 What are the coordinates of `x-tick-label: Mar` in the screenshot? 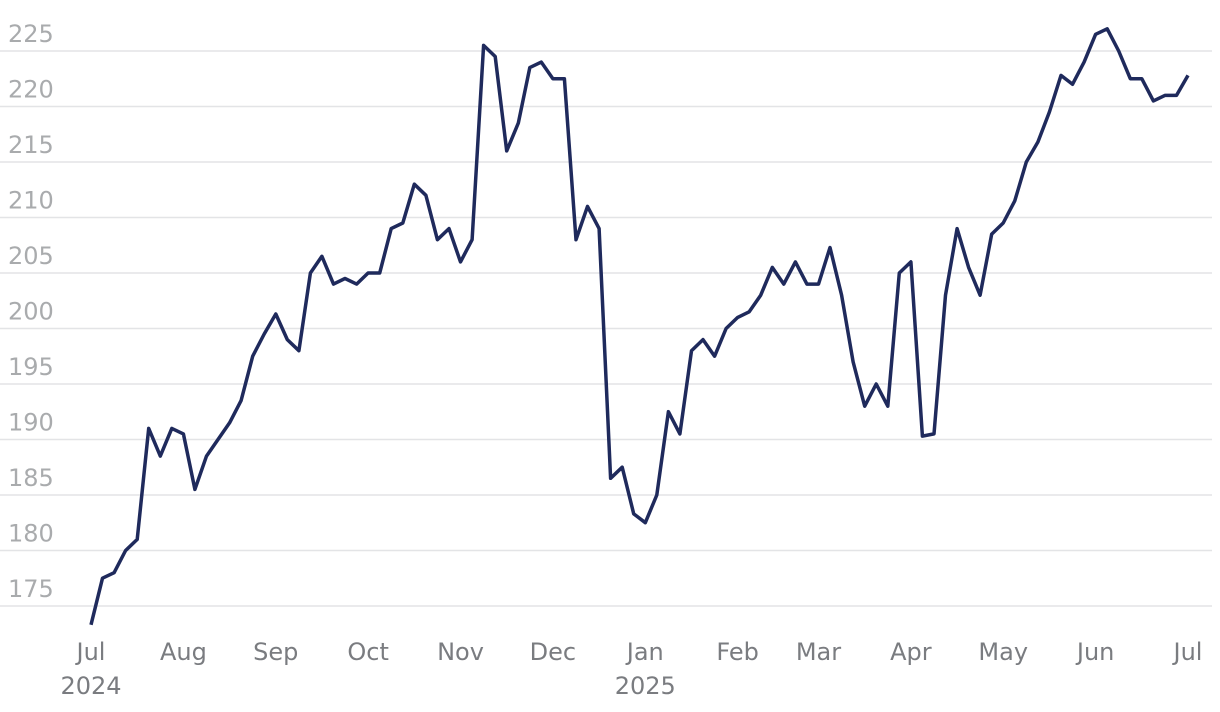 It's located at (818, 652).